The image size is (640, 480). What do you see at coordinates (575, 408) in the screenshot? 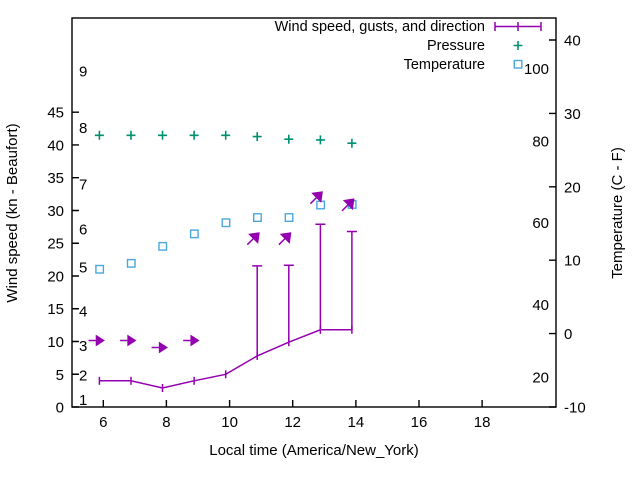
I see `right-tick-label-m10: -10` at bounding box center [575, 408].